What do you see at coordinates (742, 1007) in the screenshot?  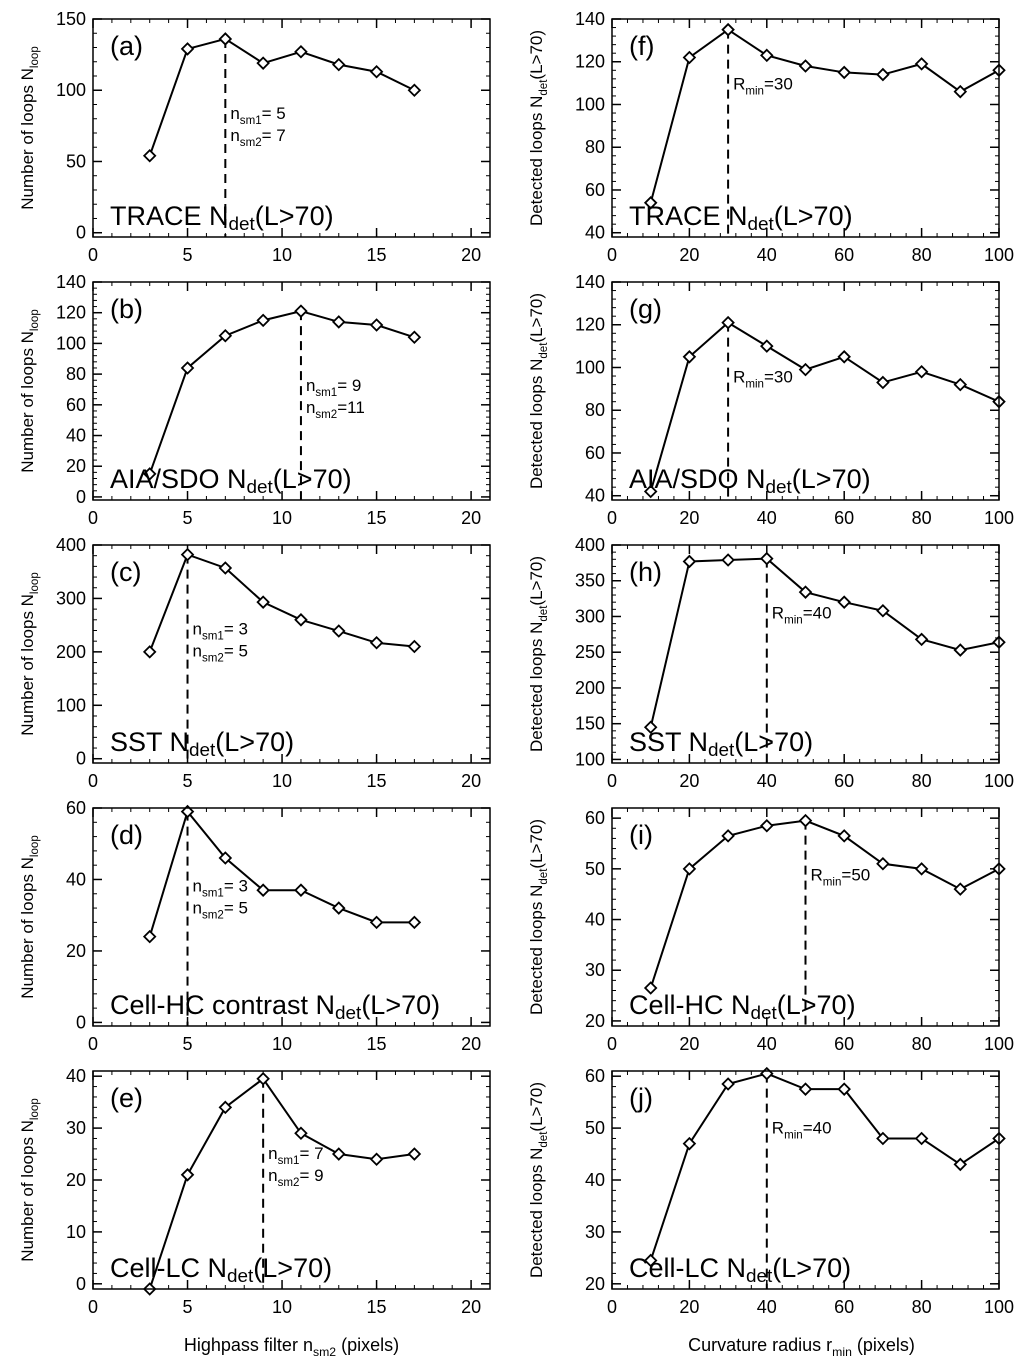 I see `panel-title: Cell-HC Ndet(L>70)` at bounding box center [742, 1007].